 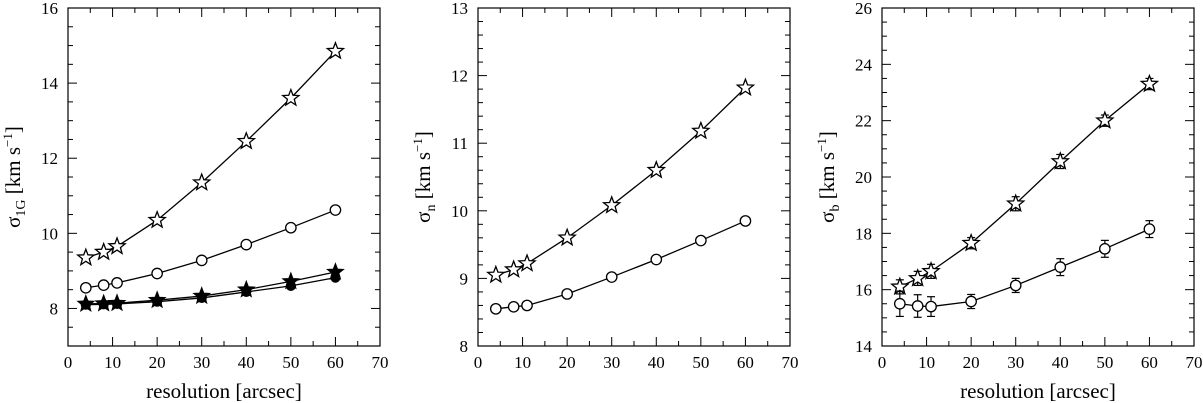 What do you see at coordinates (459, 9) in the screenshot?
I see `y-tick-label: 13` at bounding box center [459, 9].